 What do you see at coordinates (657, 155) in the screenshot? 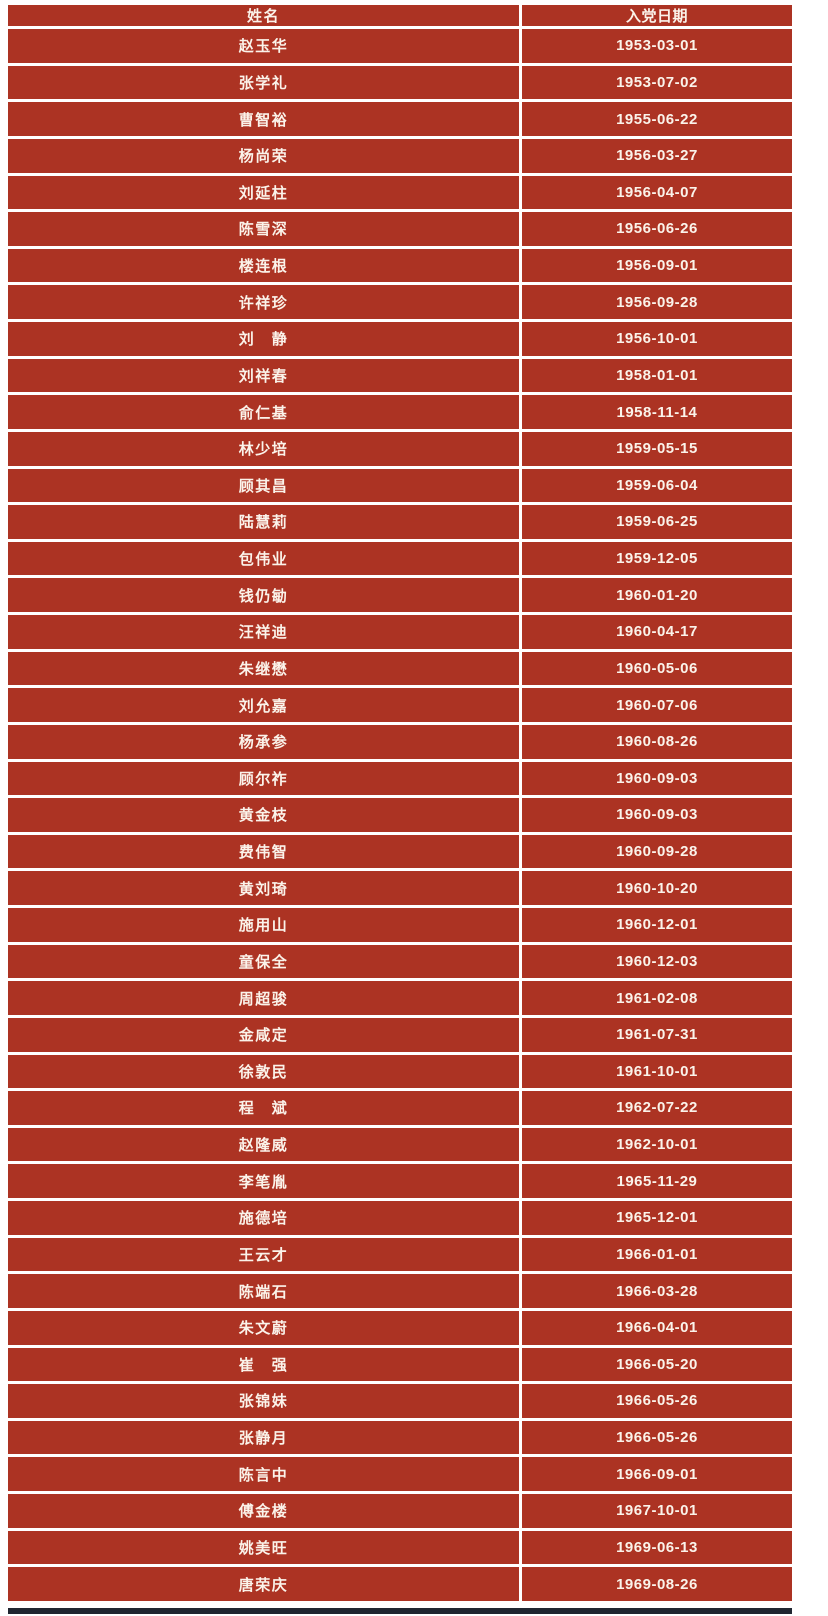
I see `join-date: 1956-03-27` at bounding box center [657, 155].